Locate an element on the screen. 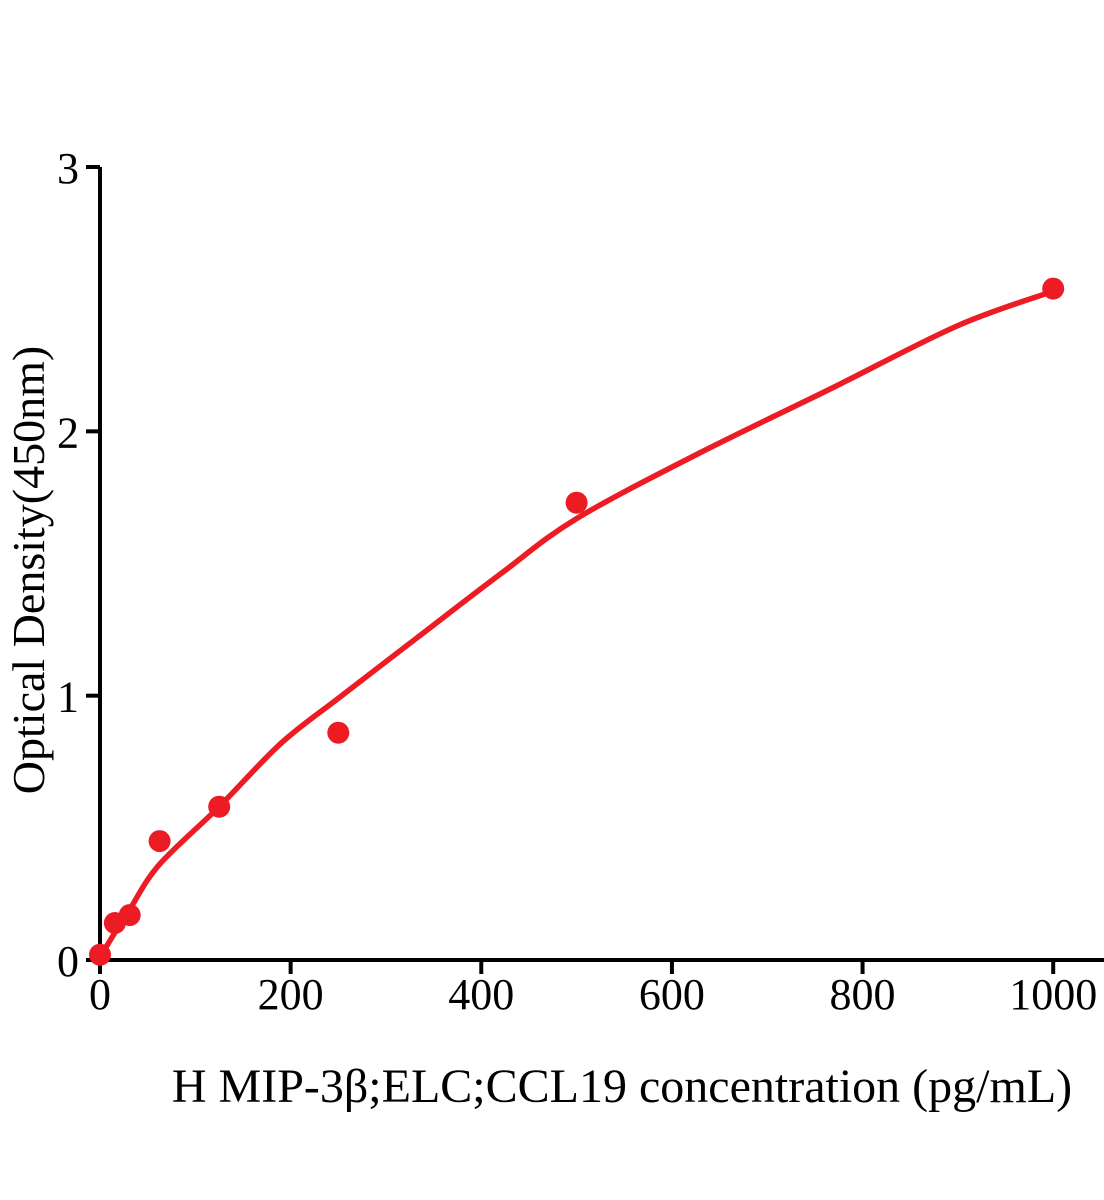 Image resolution: width=1104 pixels, height=1200 pixels. x-tick-label: 1000 is located at coordinates (1053, 994).